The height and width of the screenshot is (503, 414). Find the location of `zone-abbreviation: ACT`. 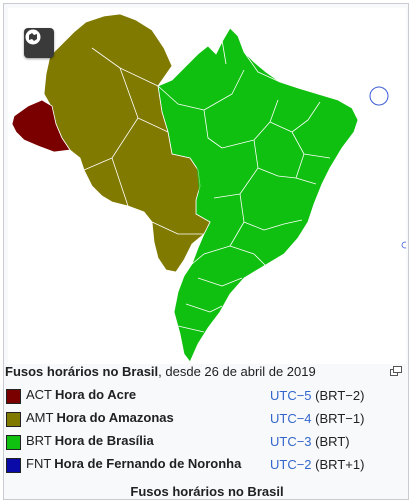

zone-abbreviation: ACT is located at coordinates (39, 395).